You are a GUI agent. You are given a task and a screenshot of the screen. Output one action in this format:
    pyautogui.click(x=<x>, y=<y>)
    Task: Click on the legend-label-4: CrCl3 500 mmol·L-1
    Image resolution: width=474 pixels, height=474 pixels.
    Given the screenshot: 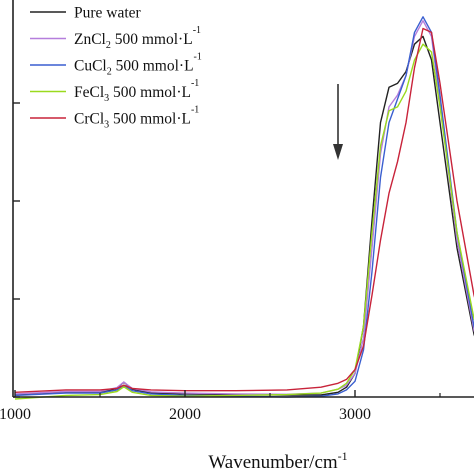 What is the action you would take?
    pyautogui.click(x=136, y=118)
    